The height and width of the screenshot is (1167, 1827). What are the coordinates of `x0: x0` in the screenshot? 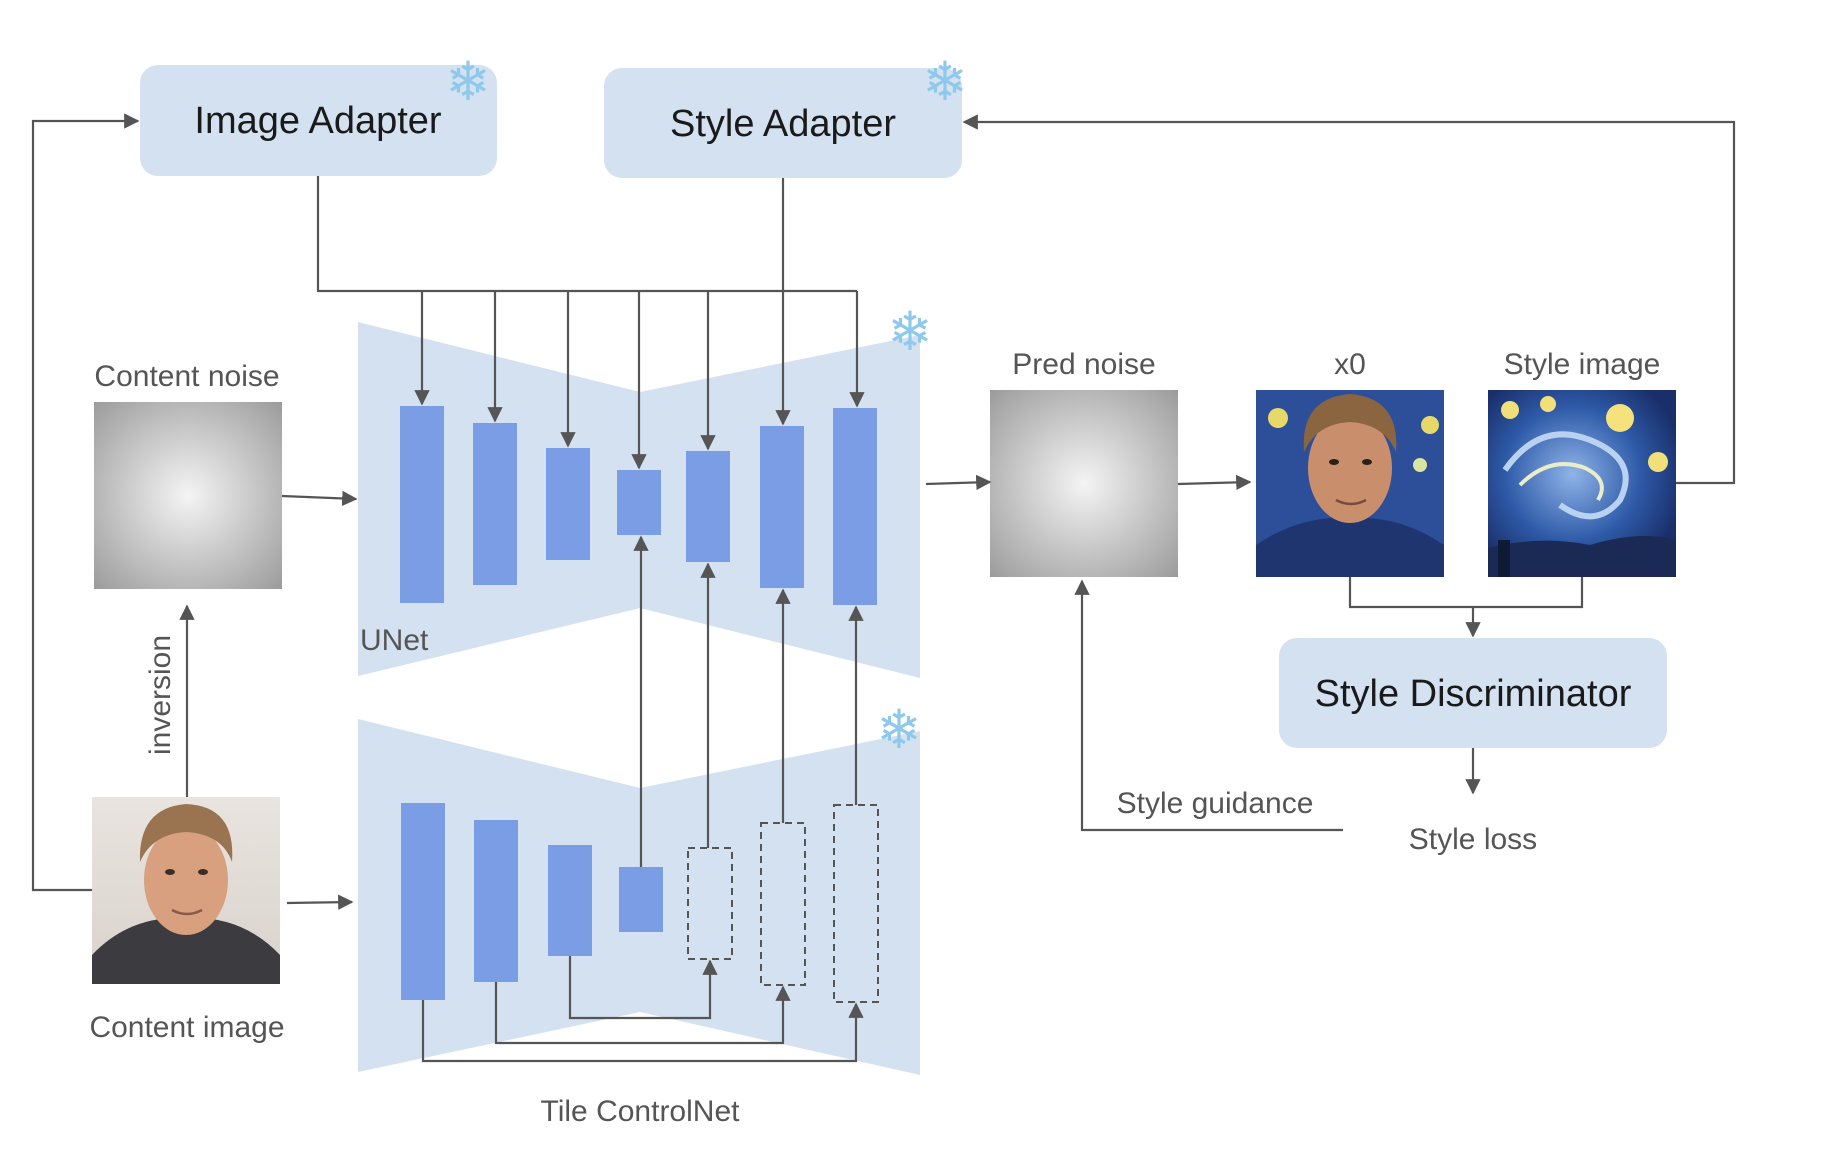 It's located at (1350, 462).